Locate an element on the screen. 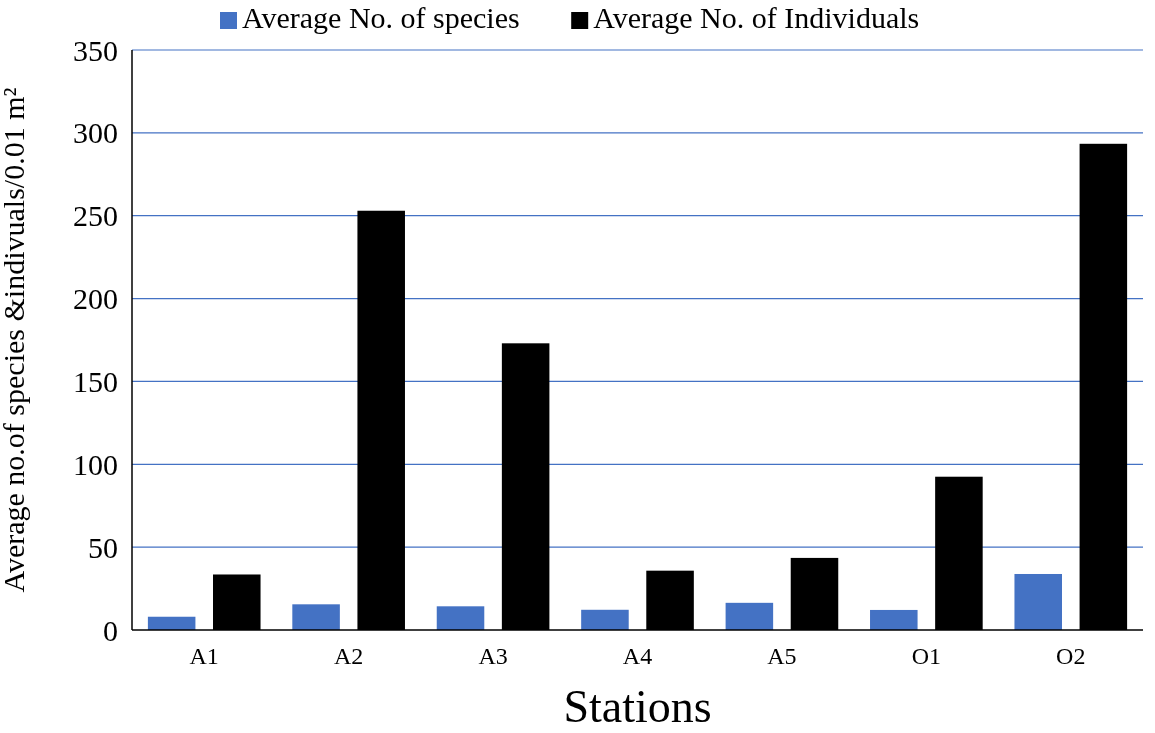 The height and width of the screenshot is (733, 1155). y-tick-label: 200 is located at coordinates (95, 299).